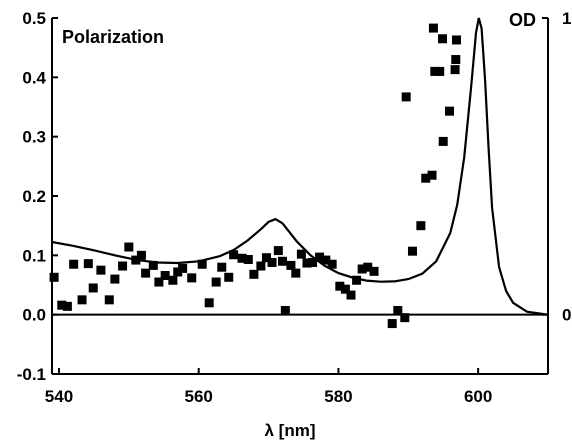 The height and width of the screenshot is (440, 572). I want to click on x-tick-label: 540, so click(59, 396).